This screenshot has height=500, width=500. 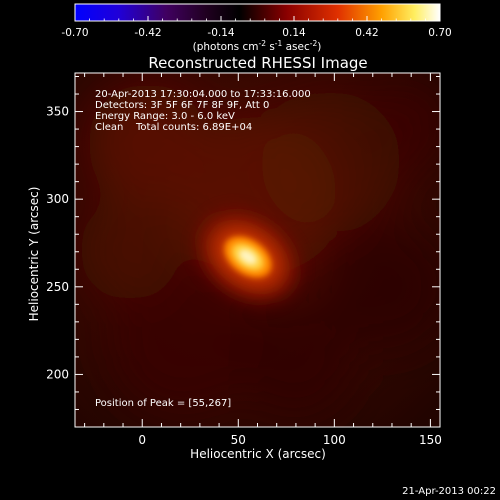 What do you see at coordinates (109, 127) in the screenshot?
I see `annotation-clean: Clean` at bounding box center [109, 127].